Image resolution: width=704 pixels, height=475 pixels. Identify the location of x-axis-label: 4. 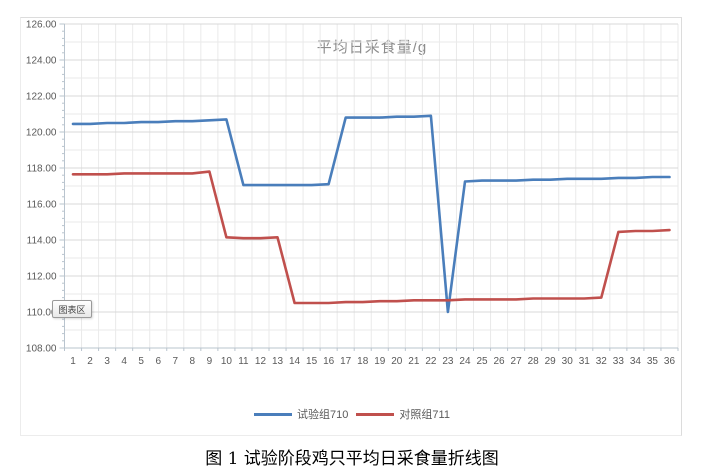
(124, 361).